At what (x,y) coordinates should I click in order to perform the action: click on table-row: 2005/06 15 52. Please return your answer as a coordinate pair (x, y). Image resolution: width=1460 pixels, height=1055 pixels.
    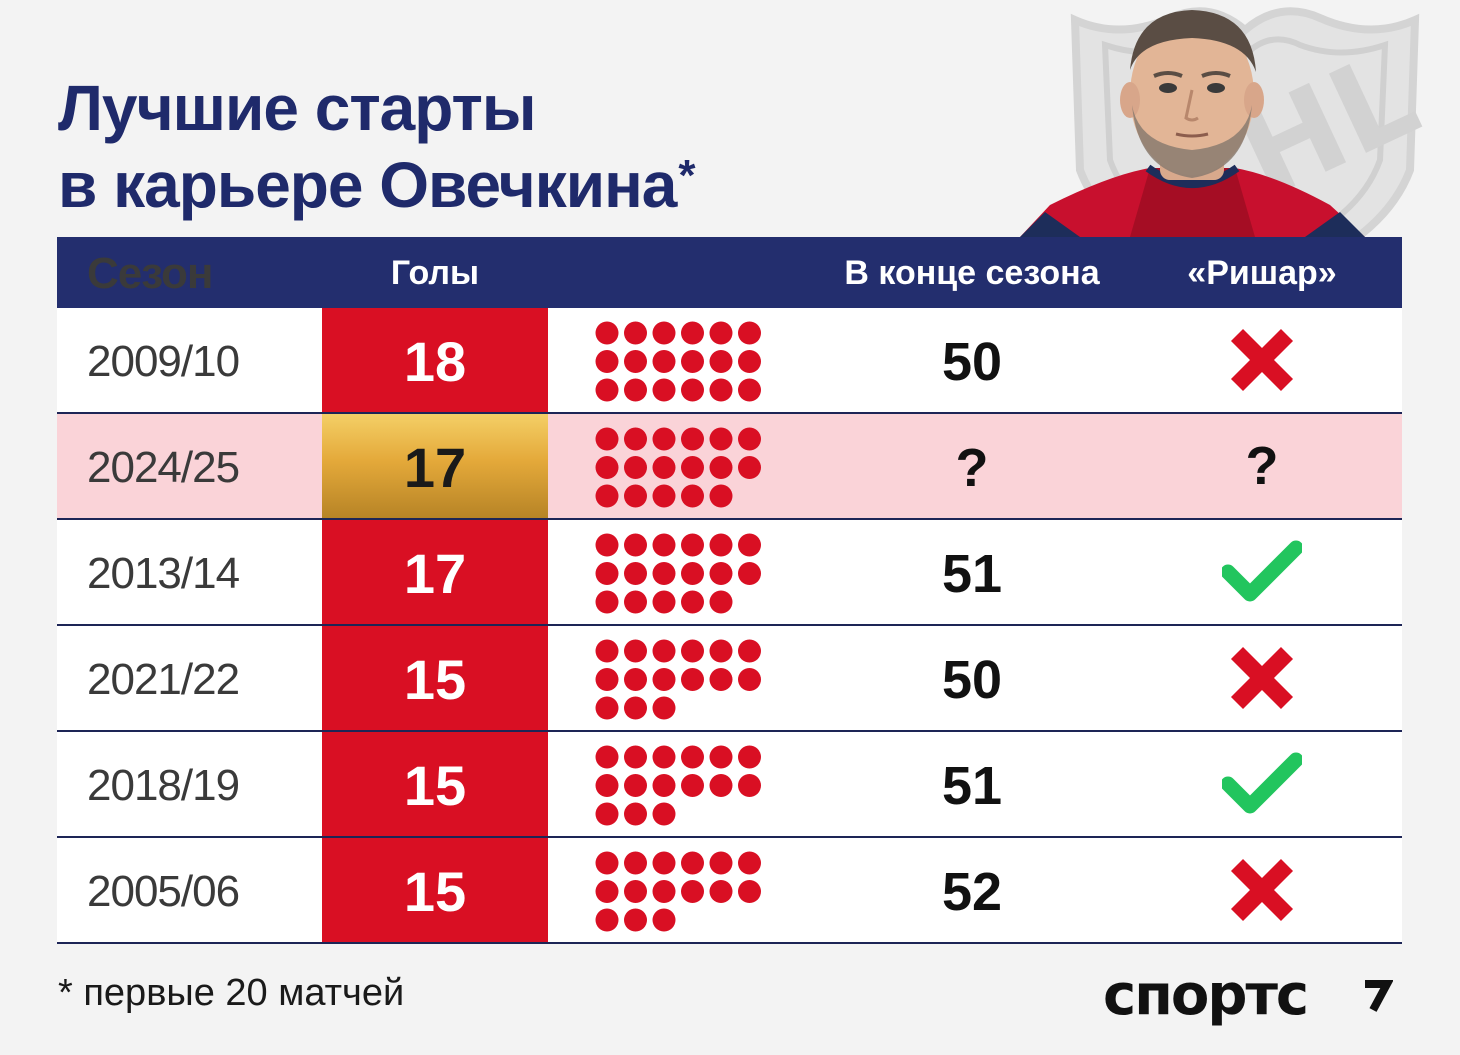
    Looking at the image, I should click on (729, 891).